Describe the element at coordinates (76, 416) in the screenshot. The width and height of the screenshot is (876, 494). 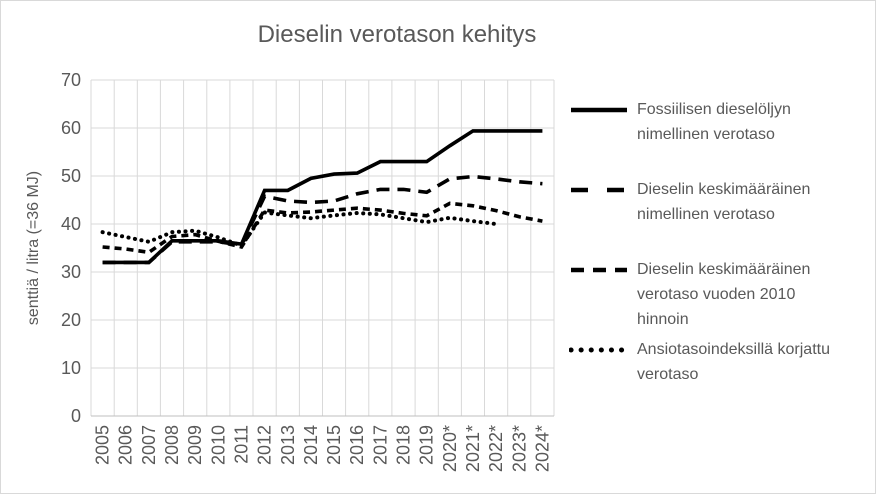
I see `y-tick-label: 0` at that location.